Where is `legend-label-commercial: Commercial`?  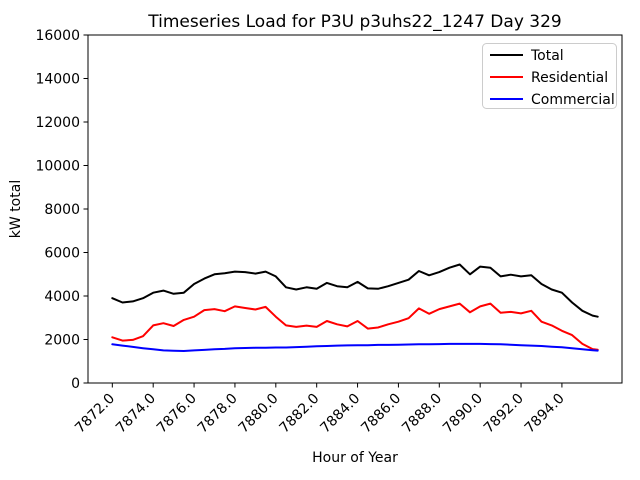 legend-label-commercial: Commercial is located at coordinates (573, 100).